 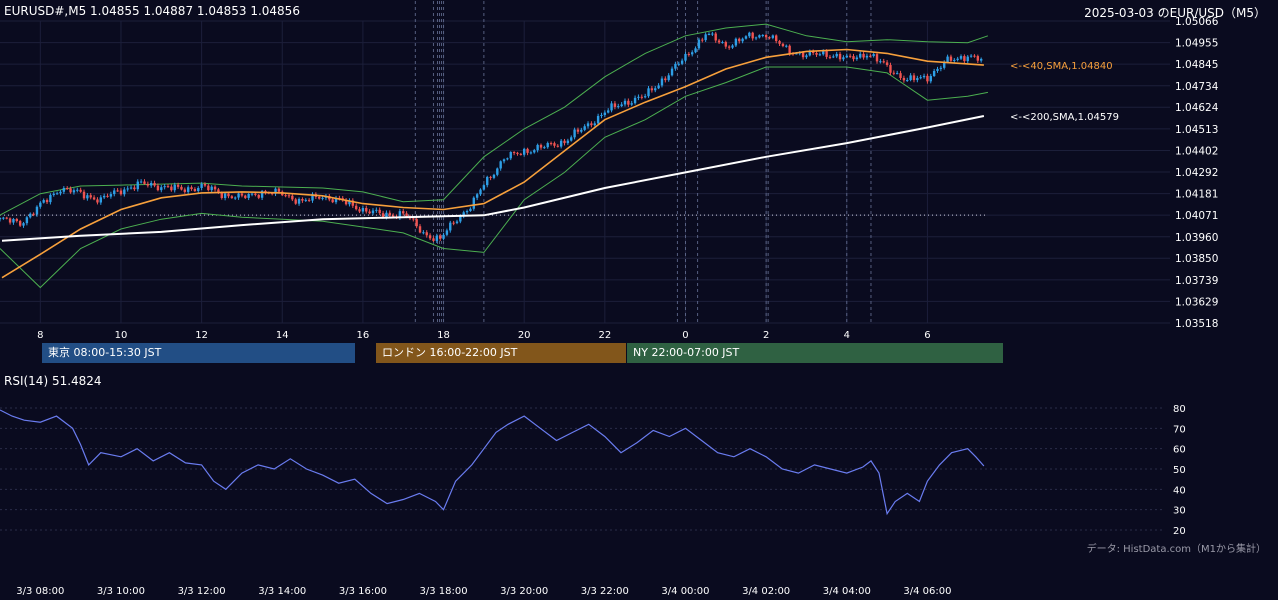 What do you see at coordinates (1196, 130) in the screenshot?
I see `price-tick-label: 1.04513` at bounding box center [1196, 130].